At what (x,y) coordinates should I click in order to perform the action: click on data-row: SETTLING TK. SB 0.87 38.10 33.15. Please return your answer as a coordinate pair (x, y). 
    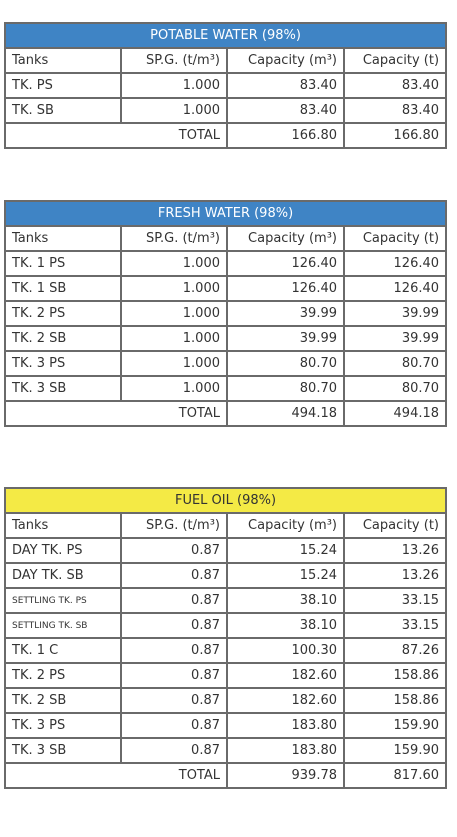
    Looking at the image, I should click on (225, 625).